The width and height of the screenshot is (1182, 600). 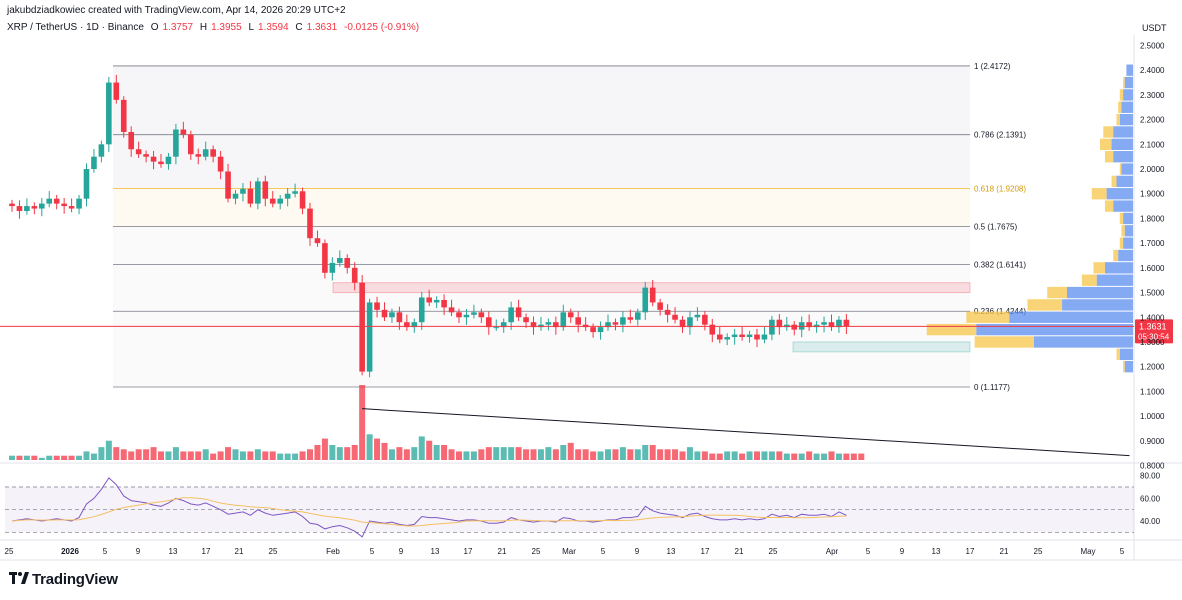 What do you see at coordinates (1152, 441) in the screenshot?
I see `price-tick-label: 0.9000` at bounding box center [1152, 441].